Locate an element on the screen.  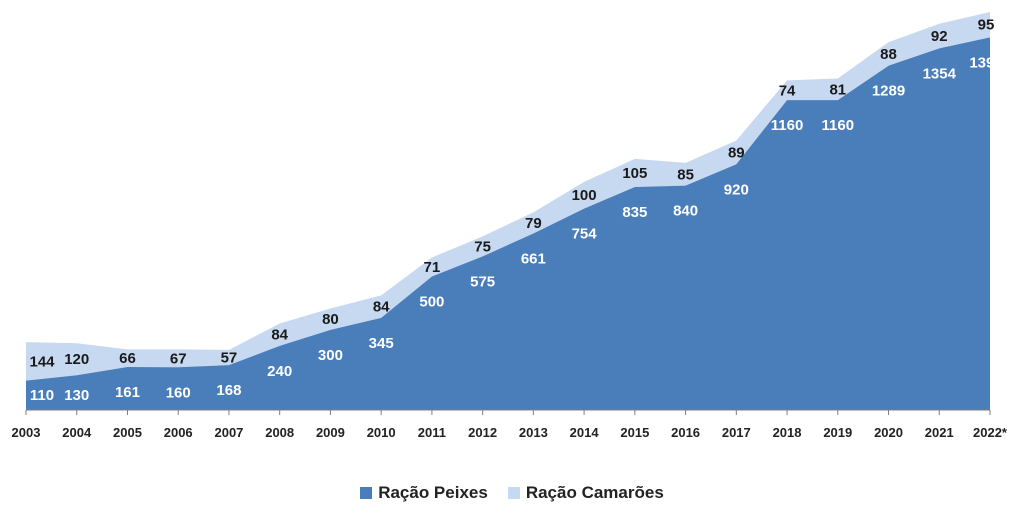
data-label-camaroes: 71 is located at coordinates (432, 267).